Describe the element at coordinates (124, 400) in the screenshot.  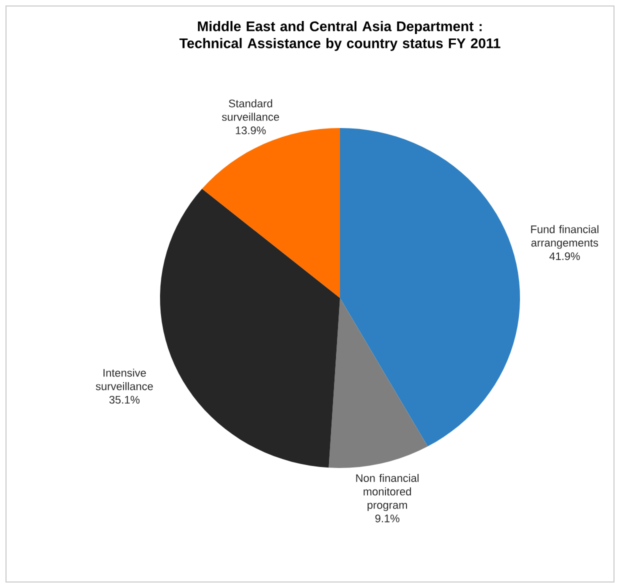
I see `data-label: 35.1%` at that location.